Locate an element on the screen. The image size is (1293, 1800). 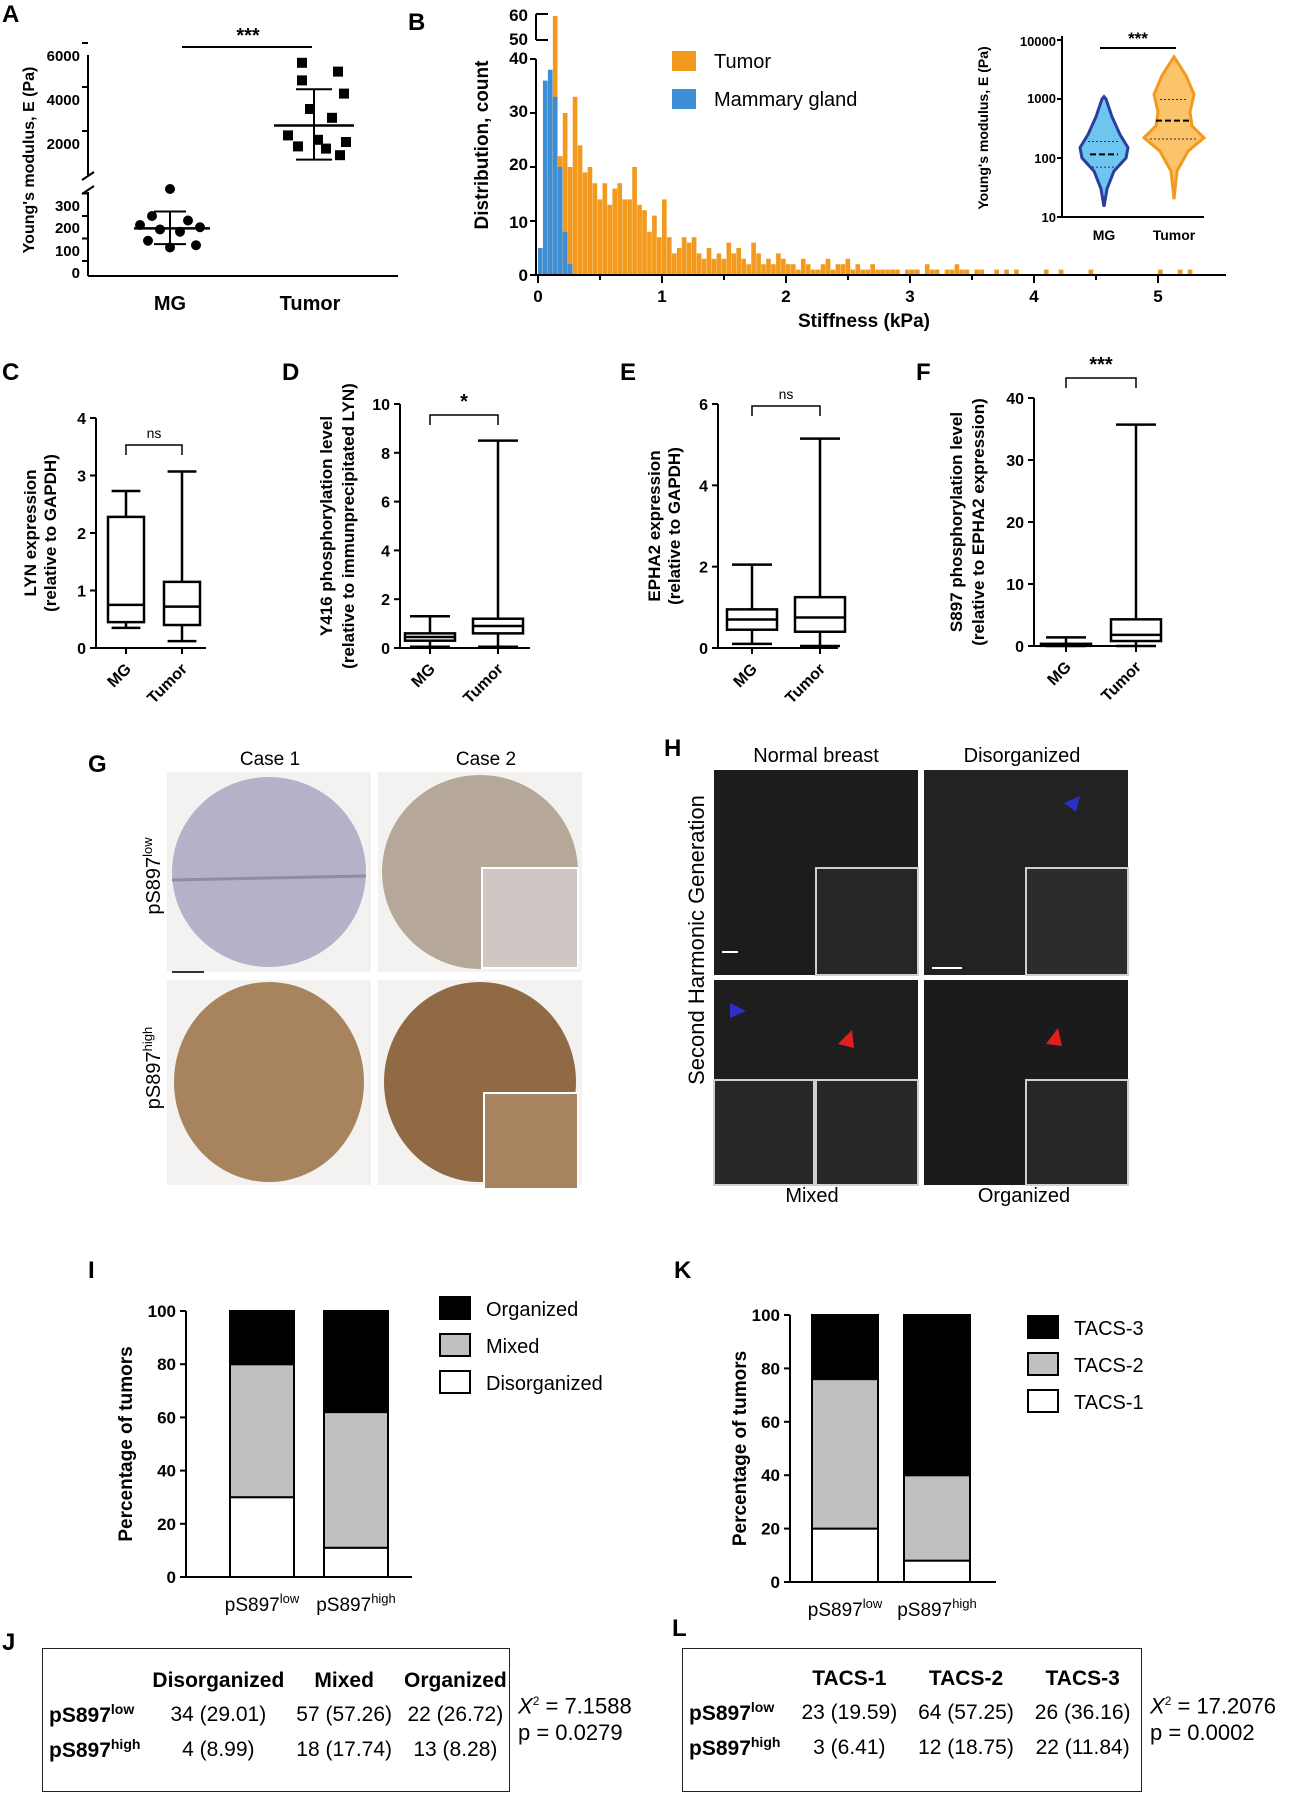
inset-xtick-mg: MG is located at coordinates (1104, 235).